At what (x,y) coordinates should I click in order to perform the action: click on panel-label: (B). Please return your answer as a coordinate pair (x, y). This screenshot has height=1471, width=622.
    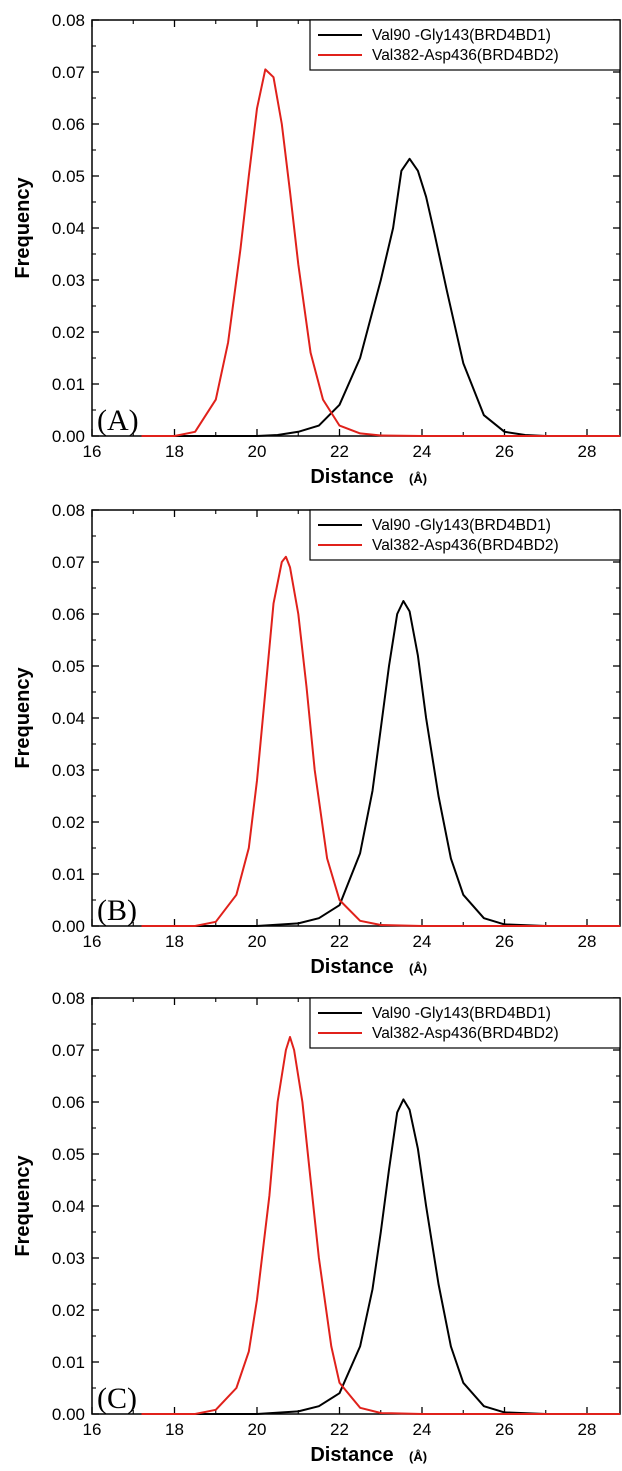
    Looking at the image, I should click on (117, 910).